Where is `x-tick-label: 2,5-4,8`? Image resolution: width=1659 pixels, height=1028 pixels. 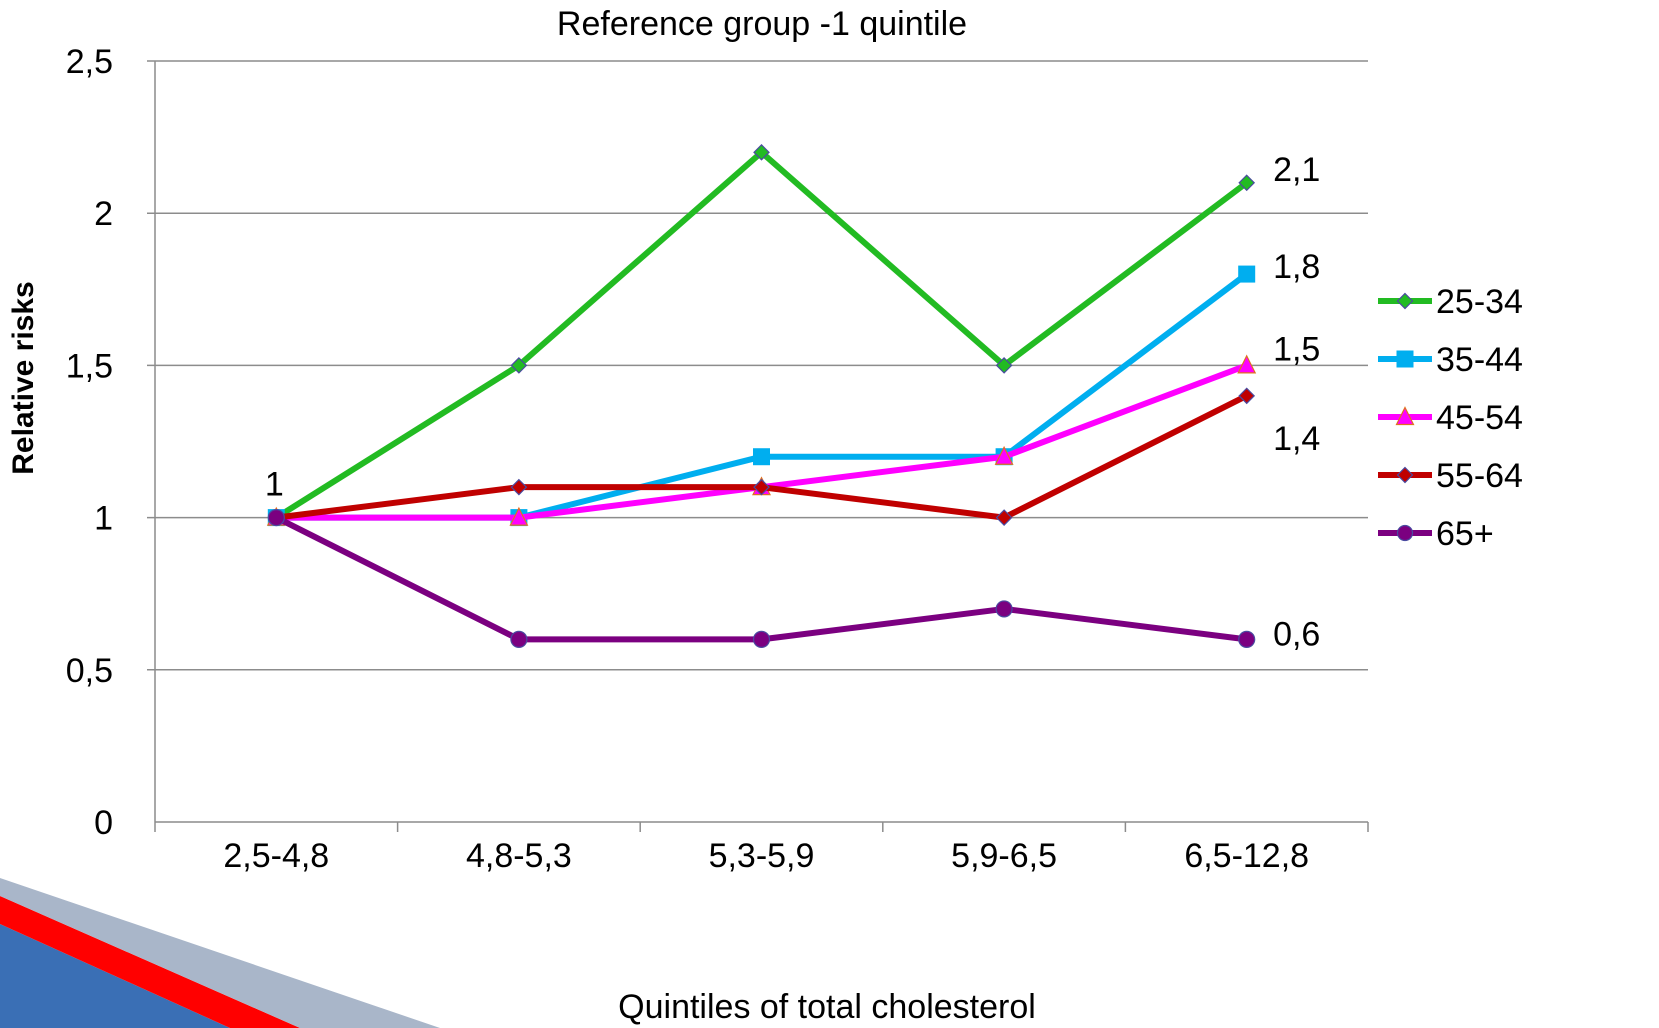 x-tick-label: 2,5-4,8 is located at coordinates (276, 856).